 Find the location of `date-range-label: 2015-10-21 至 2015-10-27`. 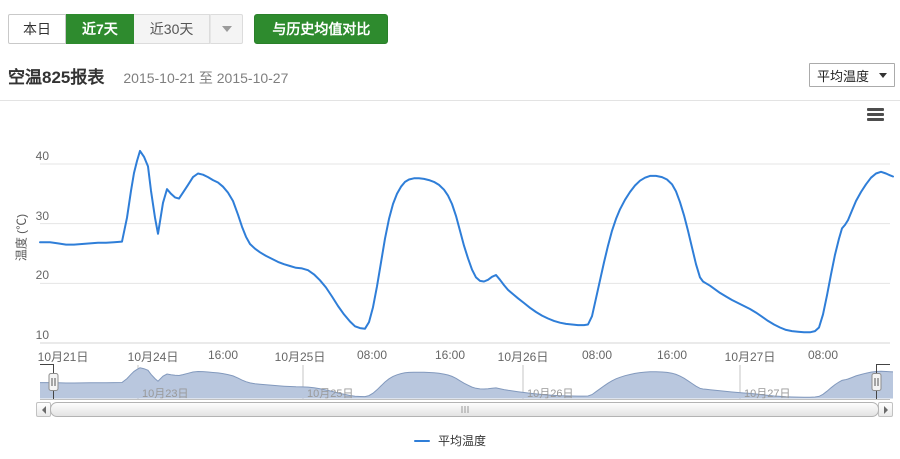

date-range-label: 2015-10-21 至 2015-10-27 is located at coordinates (206, 78).